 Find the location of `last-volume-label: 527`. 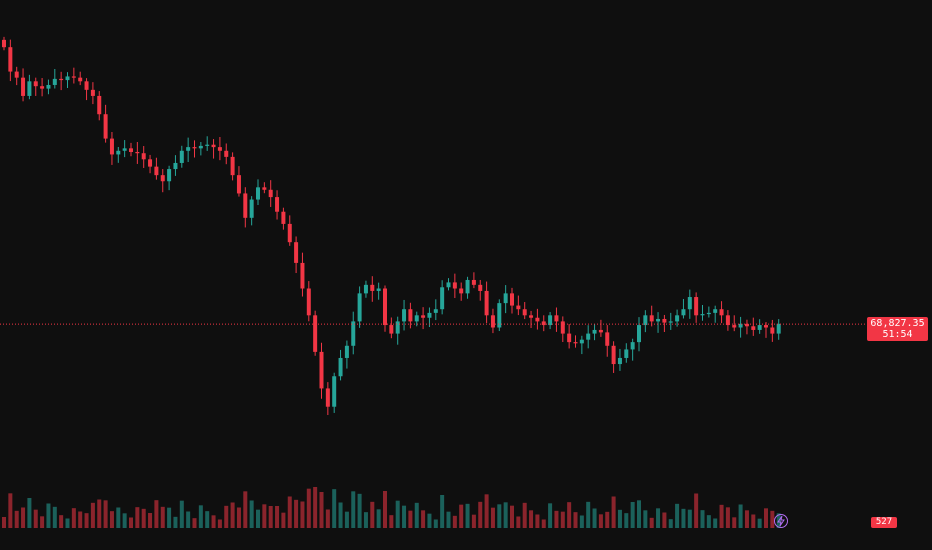

last-volume-label: 527 is located at coordinates (884, 522).